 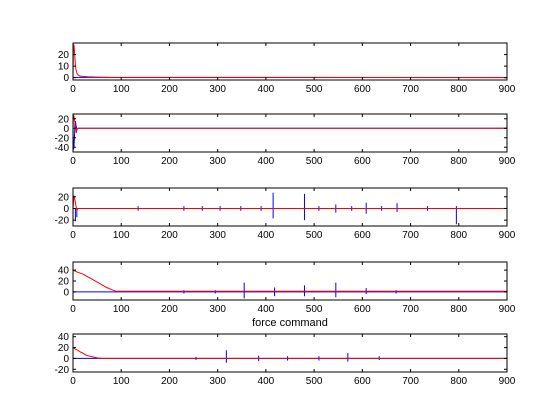 I want to click on y-tick-label: -40, so click(x=62, y=148).